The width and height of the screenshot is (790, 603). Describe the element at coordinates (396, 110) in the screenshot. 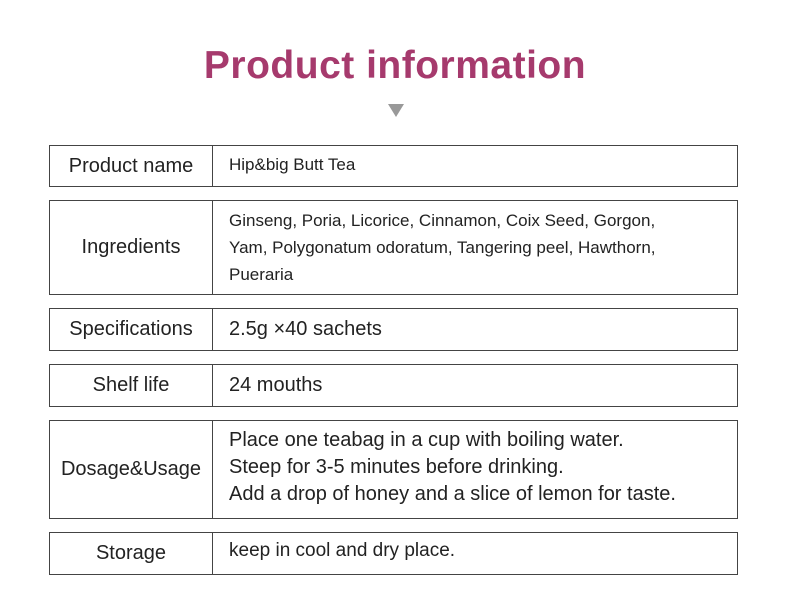

I see `triangle-down-icon` at that location.